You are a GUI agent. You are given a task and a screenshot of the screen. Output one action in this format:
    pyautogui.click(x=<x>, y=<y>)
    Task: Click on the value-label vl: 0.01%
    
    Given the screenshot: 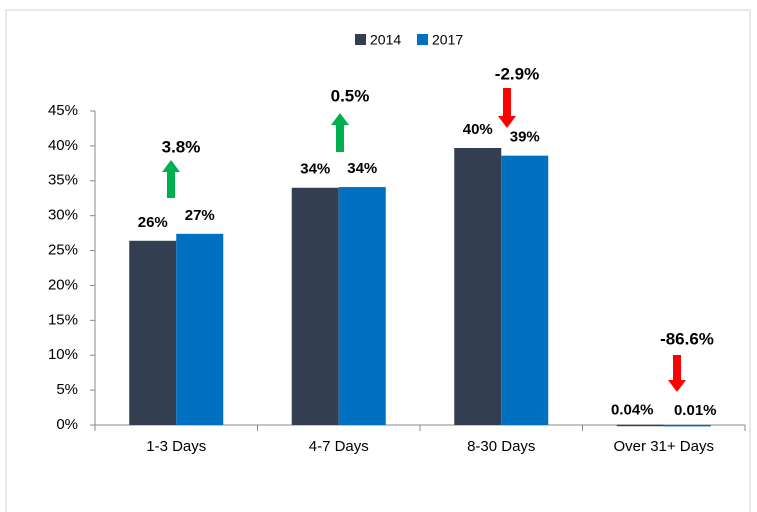 What is the action you would take?
    pyautogui.click(x=695, y=410)
    